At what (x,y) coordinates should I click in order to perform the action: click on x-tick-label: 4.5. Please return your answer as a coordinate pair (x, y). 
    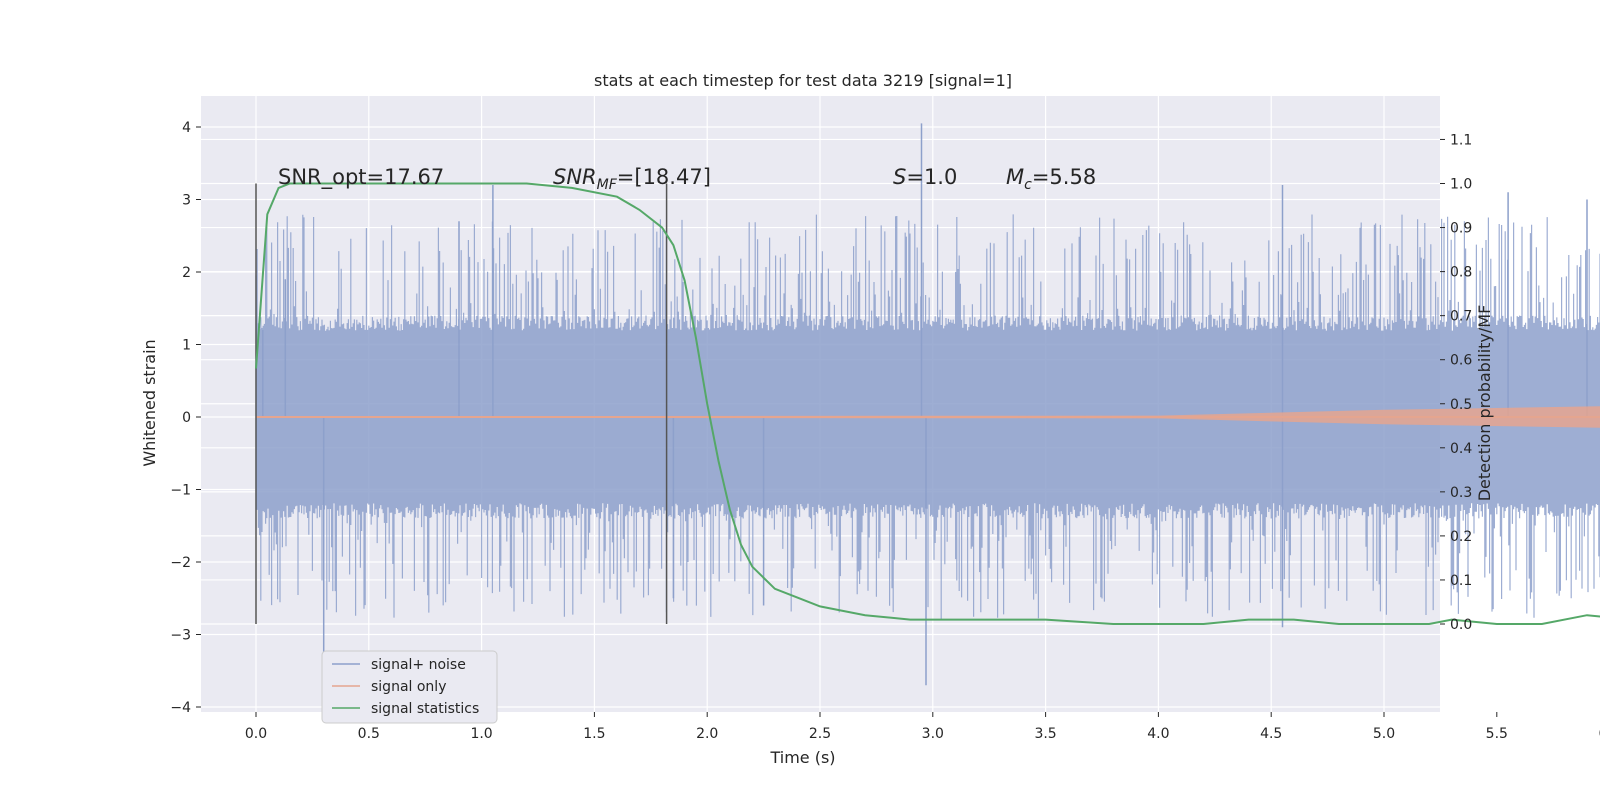
    Looking at the image, I should click on (1271, 734).